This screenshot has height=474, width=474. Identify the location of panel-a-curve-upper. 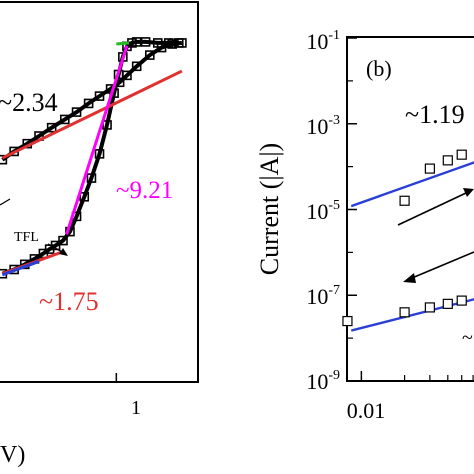
(92, 101).